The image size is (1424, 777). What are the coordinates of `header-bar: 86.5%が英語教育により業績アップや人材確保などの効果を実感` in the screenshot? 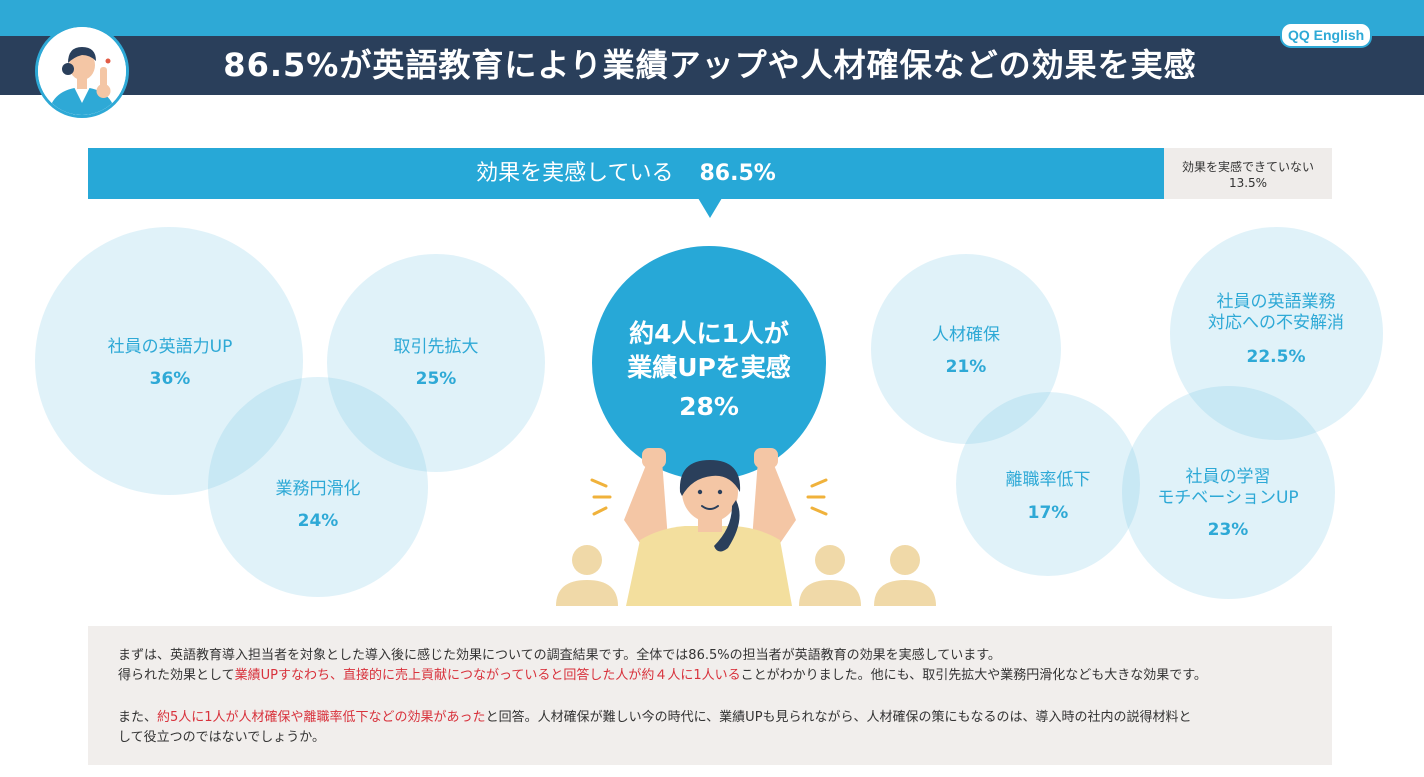 It's located at (712, 65).